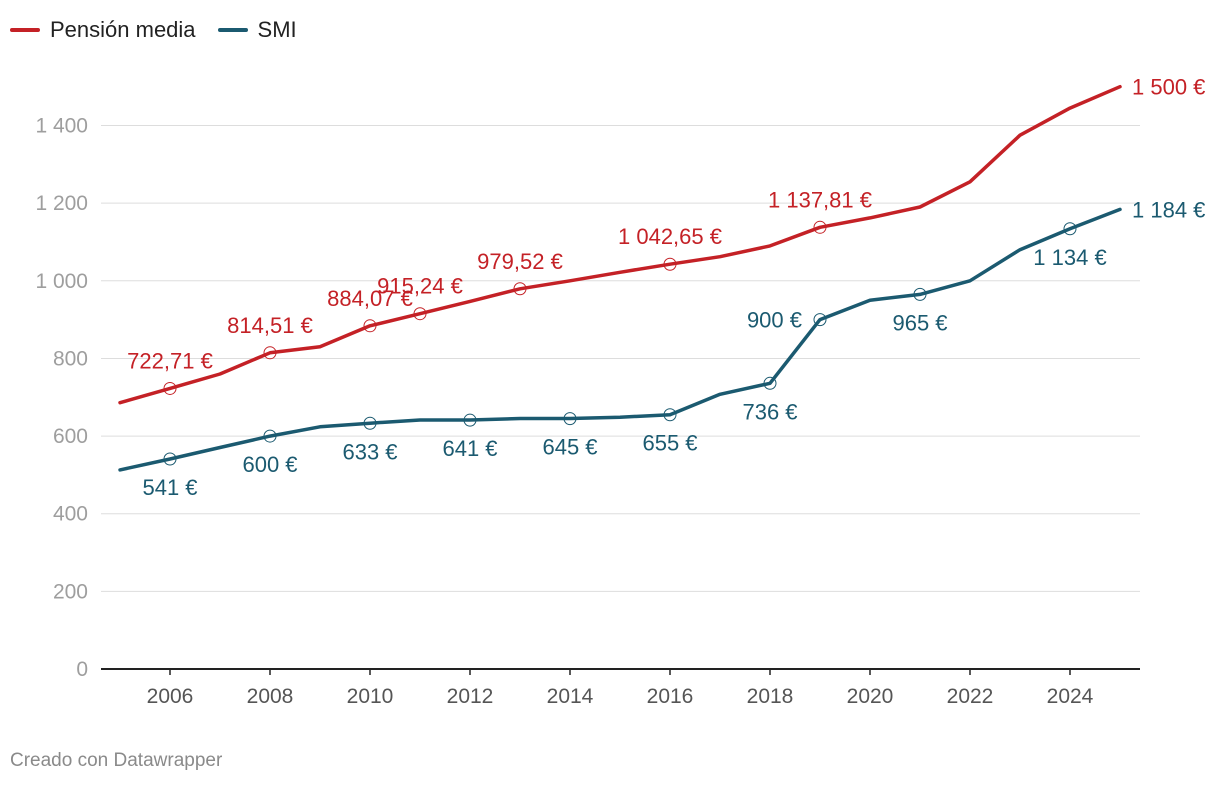 The height and width of the screenshot is (786, 1220). Describe the element at coordinates (770, 383) in the screenshot. I see `marker-smi-2018` at that location.